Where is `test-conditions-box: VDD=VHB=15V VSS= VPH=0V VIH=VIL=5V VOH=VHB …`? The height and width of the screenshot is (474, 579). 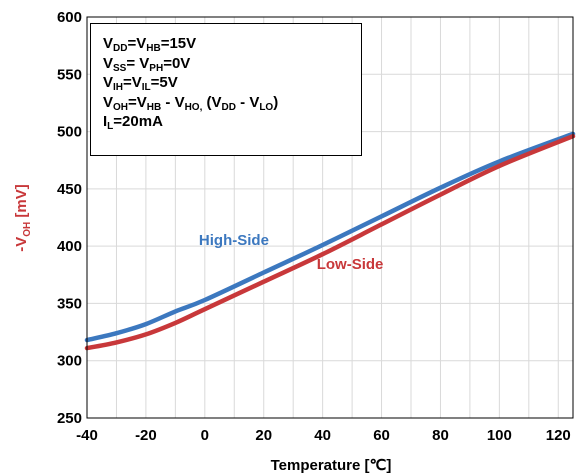 test-conditions-box: VDD=VHB=15V VSS= VPH=0V VIH=VIL=5V VOH=VHB … is located at coordinates (226, 89).